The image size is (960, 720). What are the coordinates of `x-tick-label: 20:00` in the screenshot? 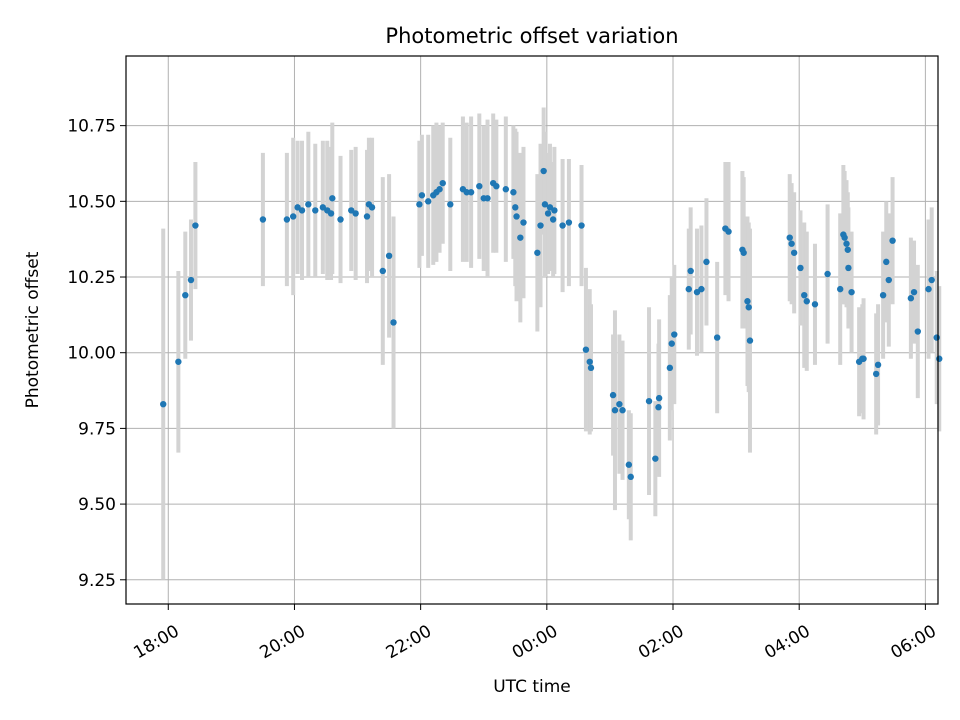 It's located at (283, 642).